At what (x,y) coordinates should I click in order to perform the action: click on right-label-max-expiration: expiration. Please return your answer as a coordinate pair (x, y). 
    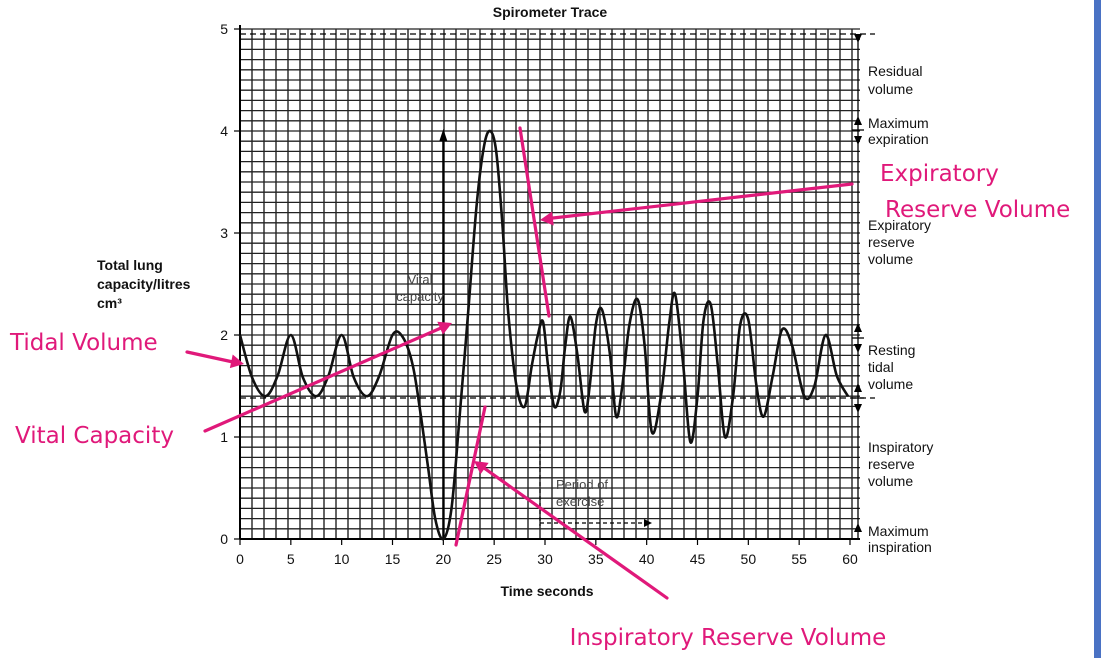
    Looking at the image, I should click on (898, 139).